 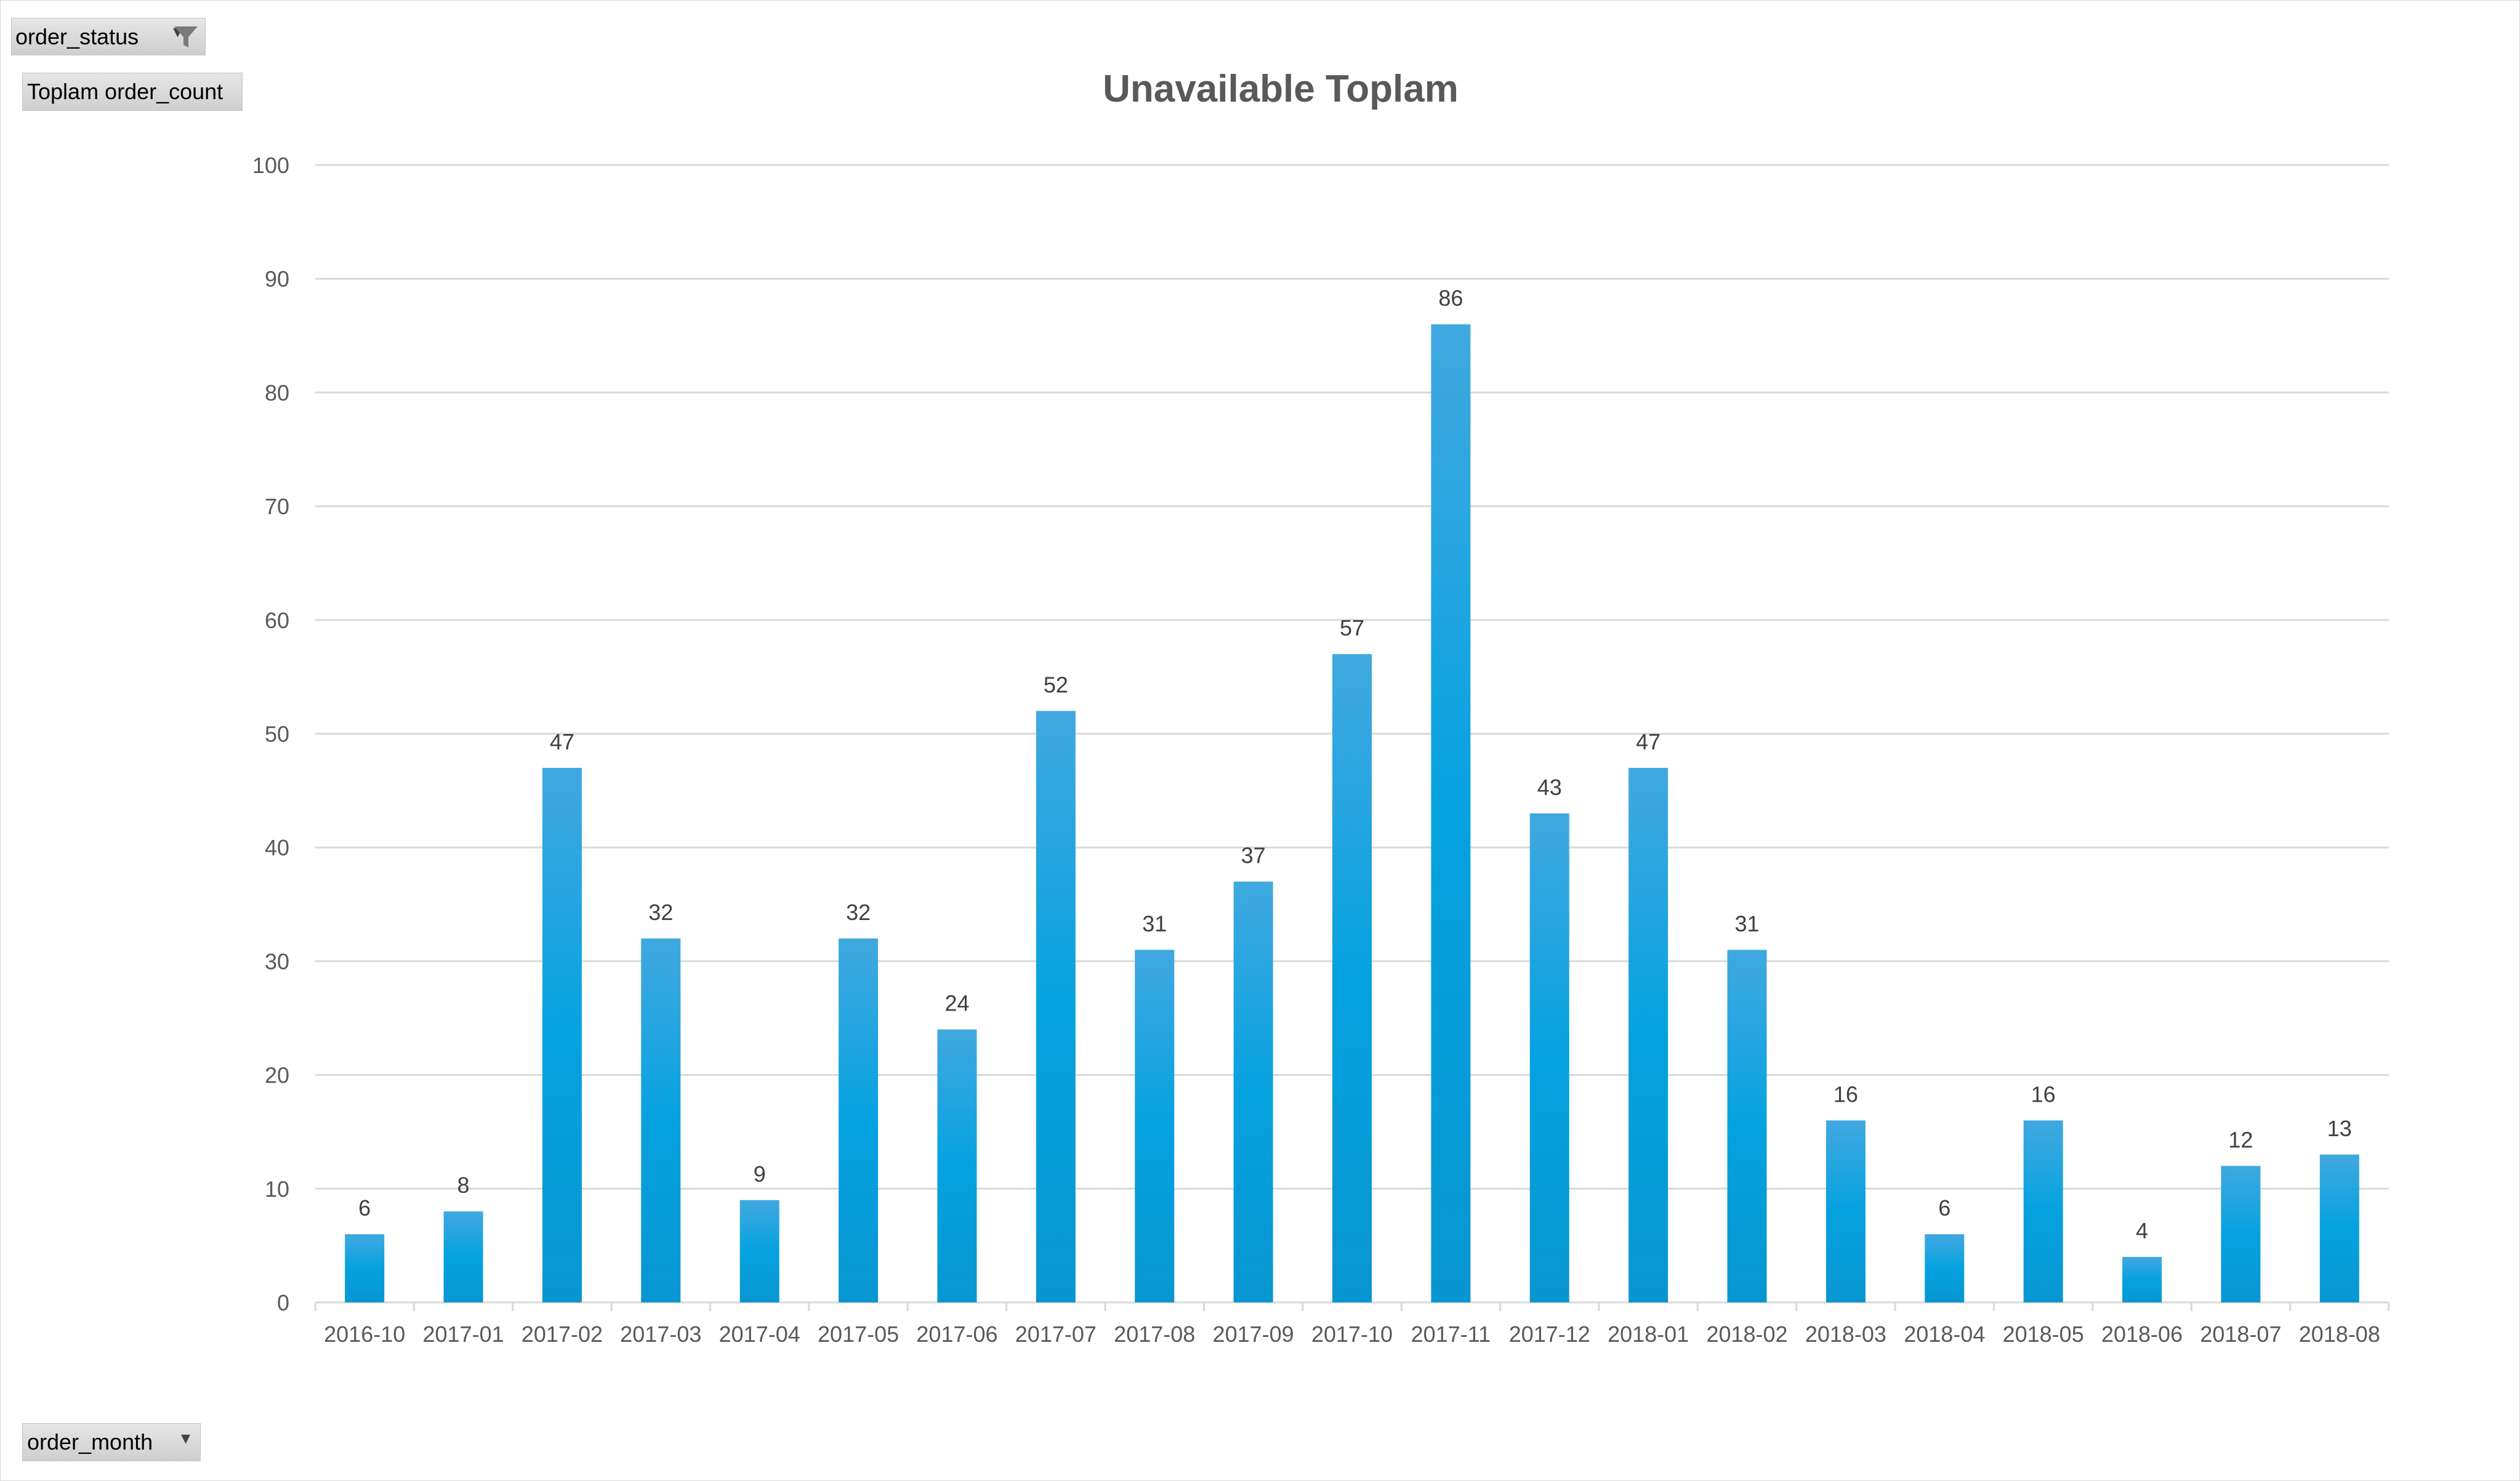 I want to click on x-tick-label: 2017-10, so click(x=1352, y=1334).